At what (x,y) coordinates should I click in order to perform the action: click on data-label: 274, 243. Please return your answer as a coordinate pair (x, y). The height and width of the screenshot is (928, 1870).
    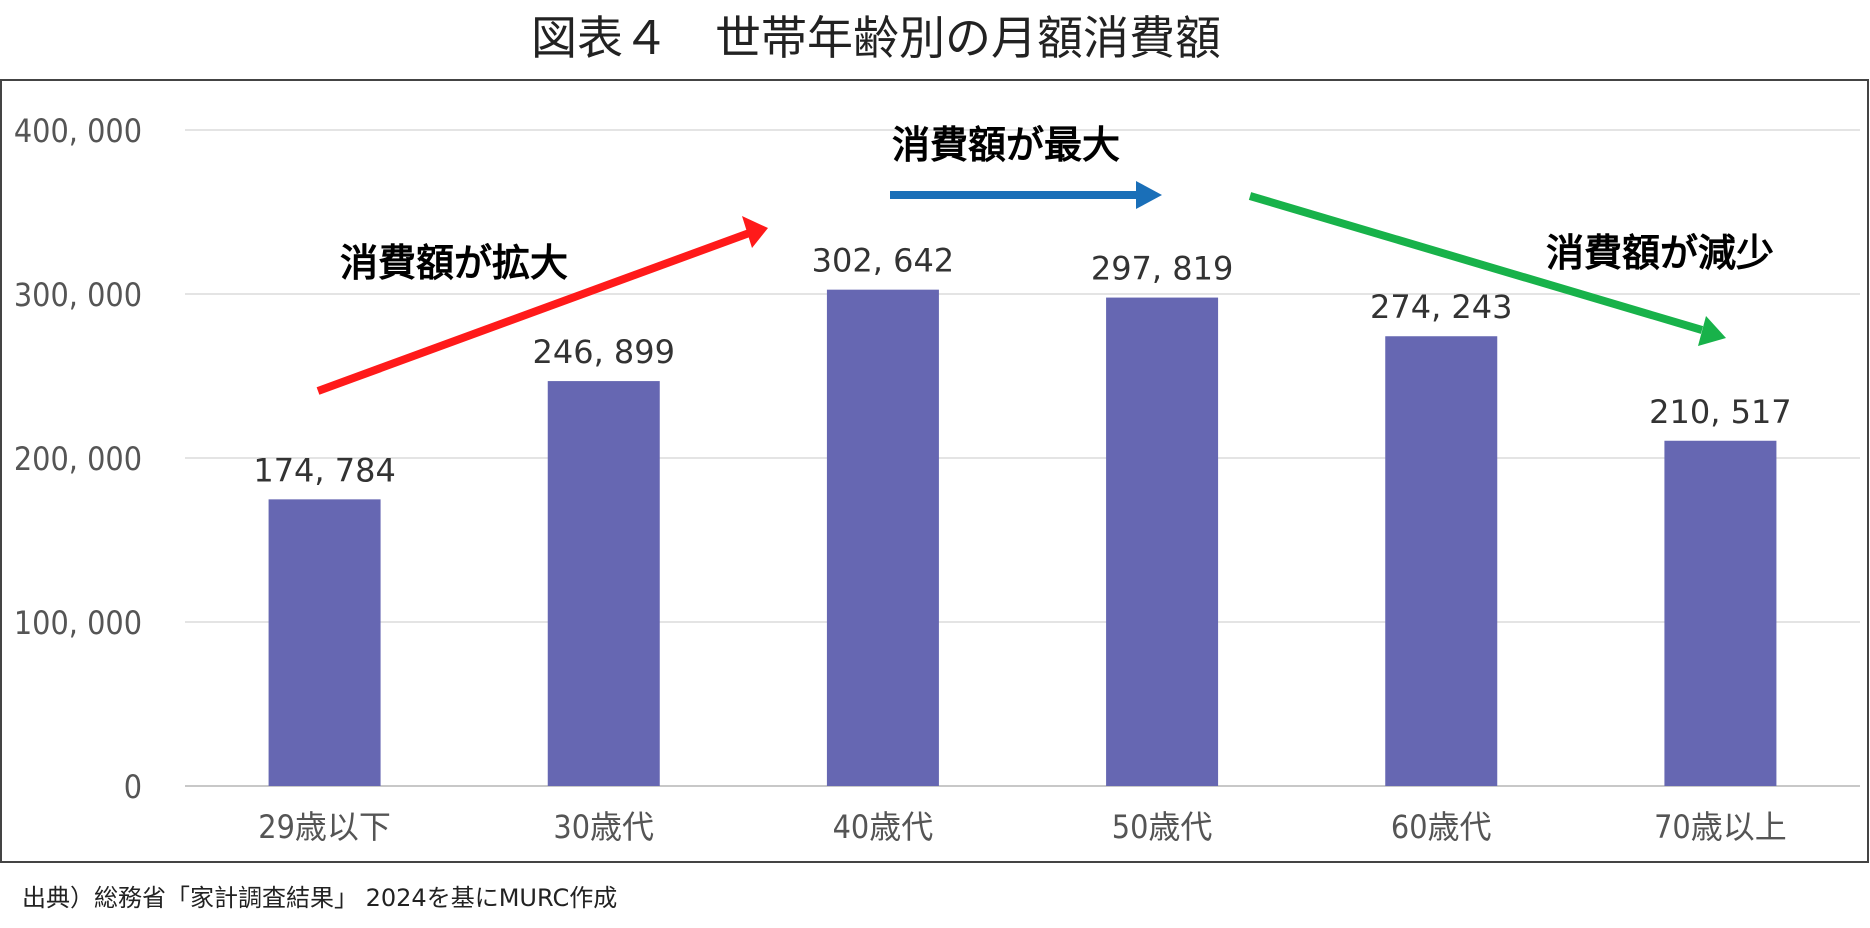
    Looking at the image, I should click on (1441, 307).